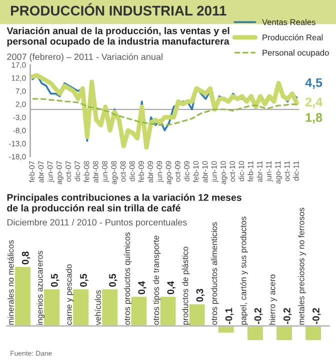 The height and width of the screenshot is (360, 336). Describe the element at coordinates (314, 118) in the screenshot. I see `annotation: 1,8` at that location.